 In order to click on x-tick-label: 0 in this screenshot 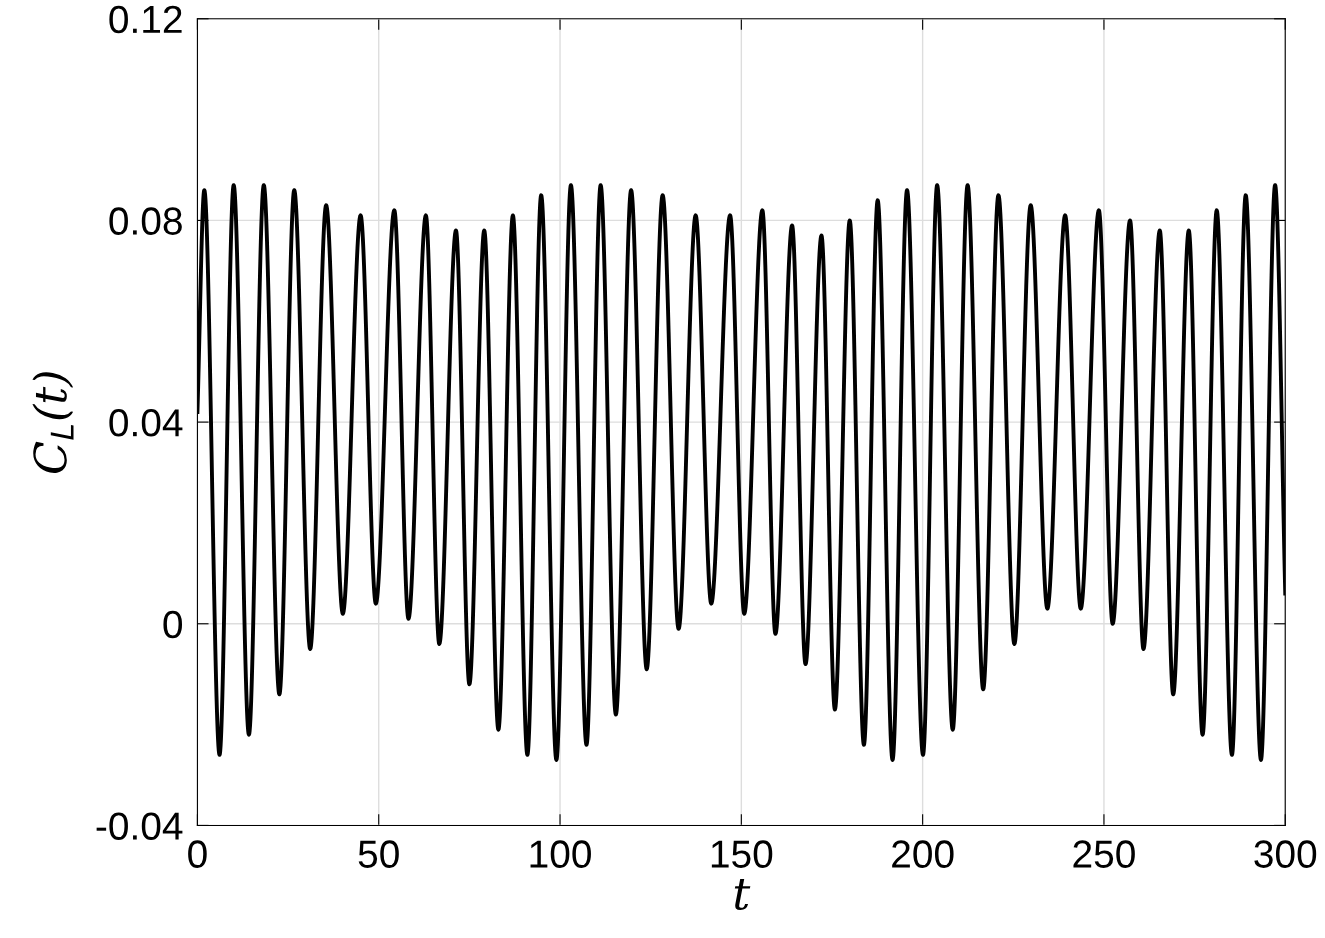, I will do `click(197, 854)`.